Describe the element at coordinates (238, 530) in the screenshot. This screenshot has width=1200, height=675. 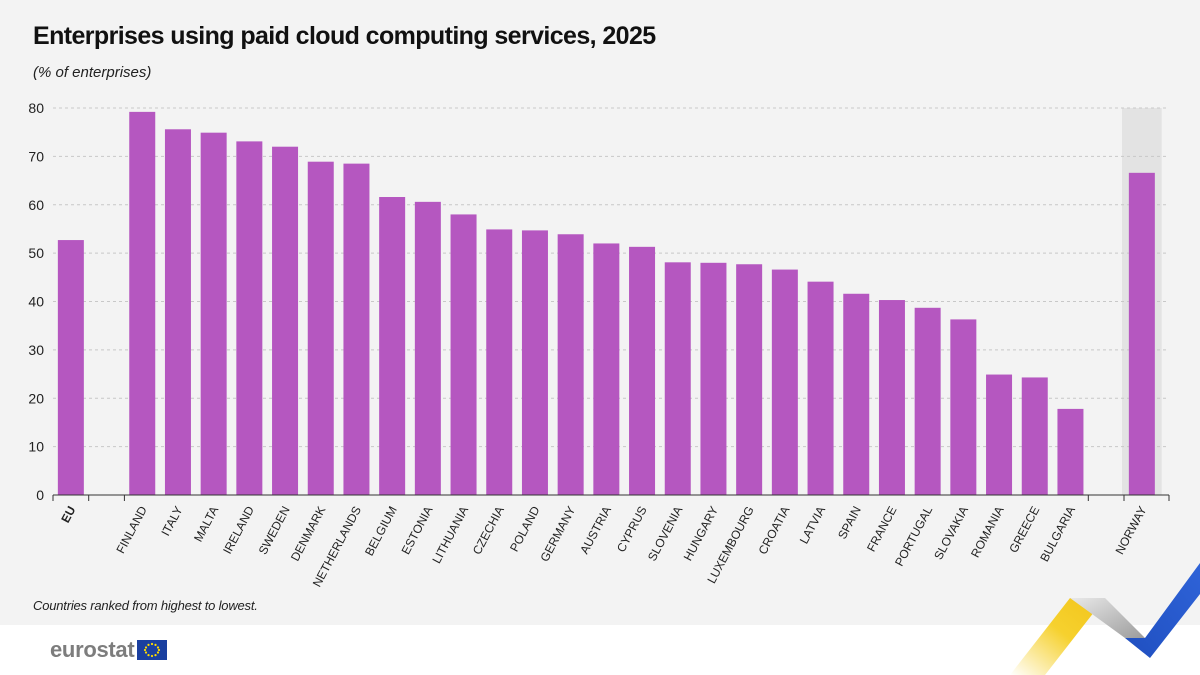
I see `x-tick-label: IRELAND` at that location.